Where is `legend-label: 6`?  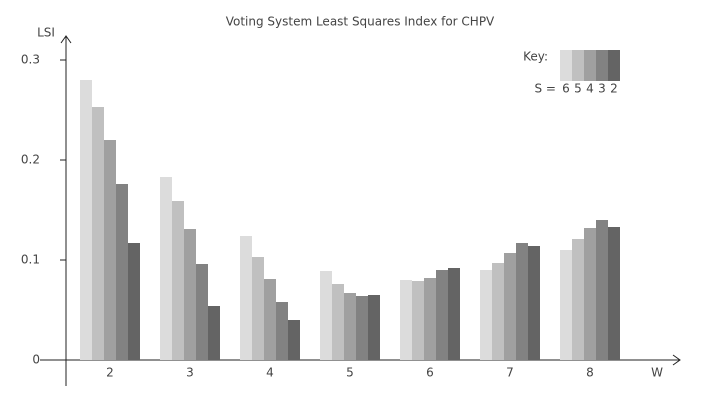 legend-label: 6 is located at coordinates (566, 89).